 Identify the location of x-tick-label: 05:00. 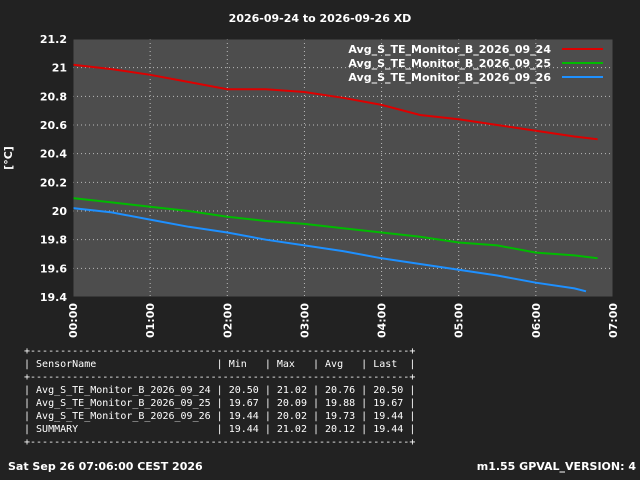
(459, 320).